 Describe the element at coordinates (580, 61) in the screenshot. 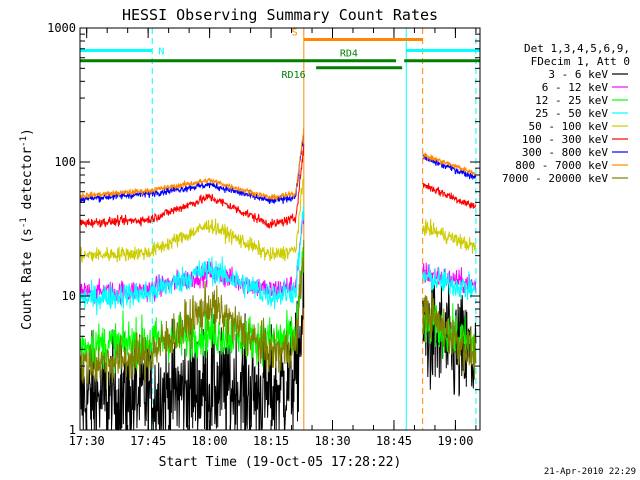

I see `legend-header: FDecim 1, Att 0` at that location.